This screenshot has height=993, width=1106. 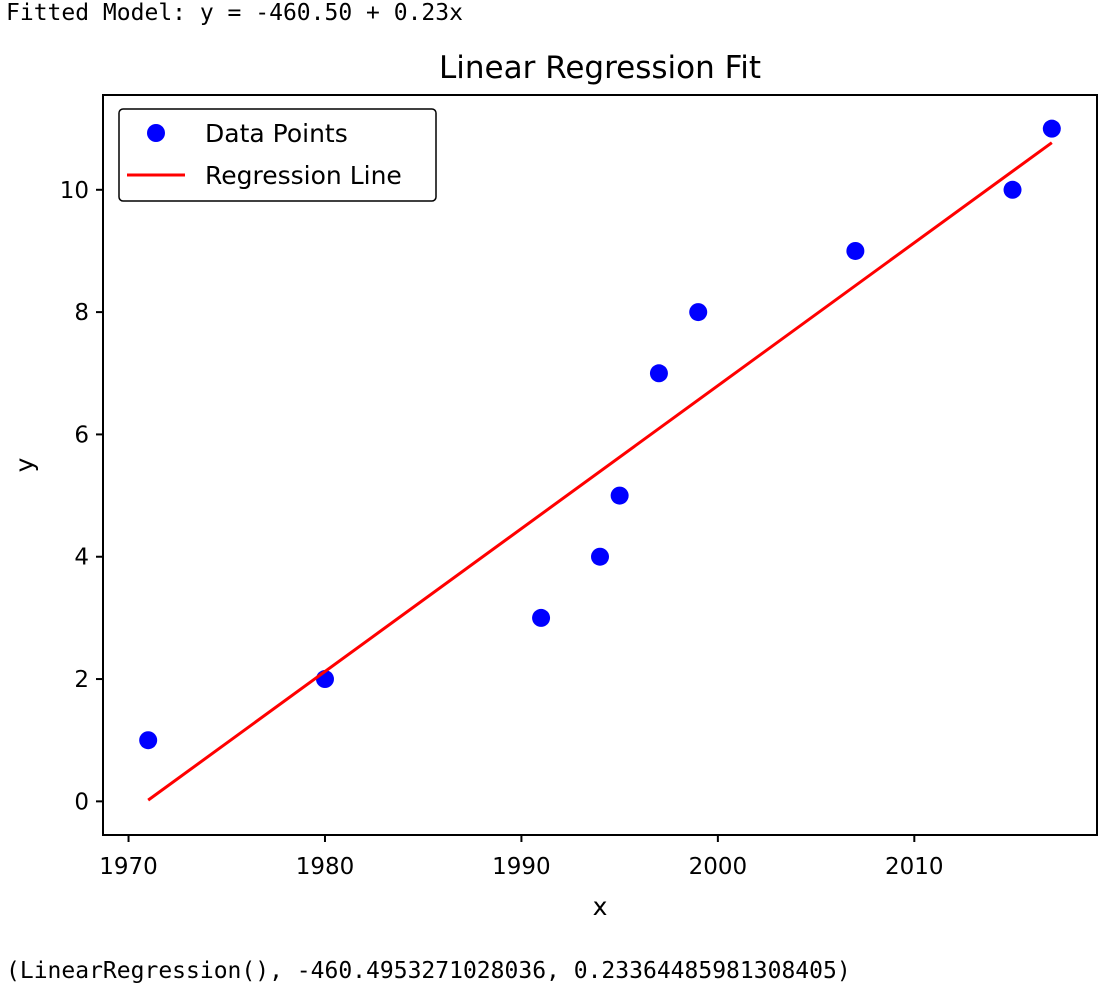 I want to click on chart-title: Linear Regression Fit, so click(x=600, y=68).